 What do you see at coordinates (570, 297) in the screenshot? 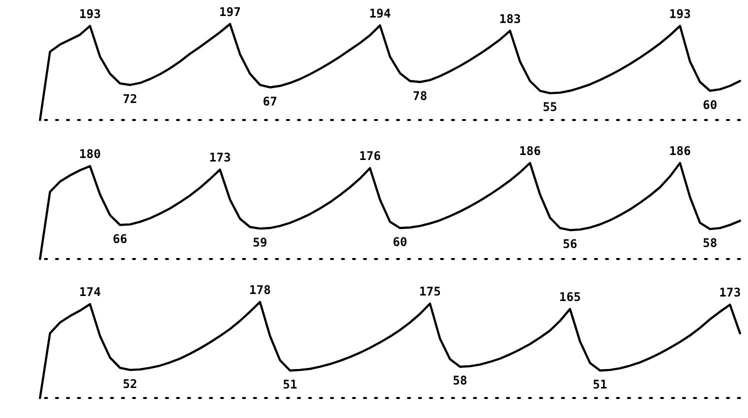
I see `data-label: 165` at bounding box center [570, 297].